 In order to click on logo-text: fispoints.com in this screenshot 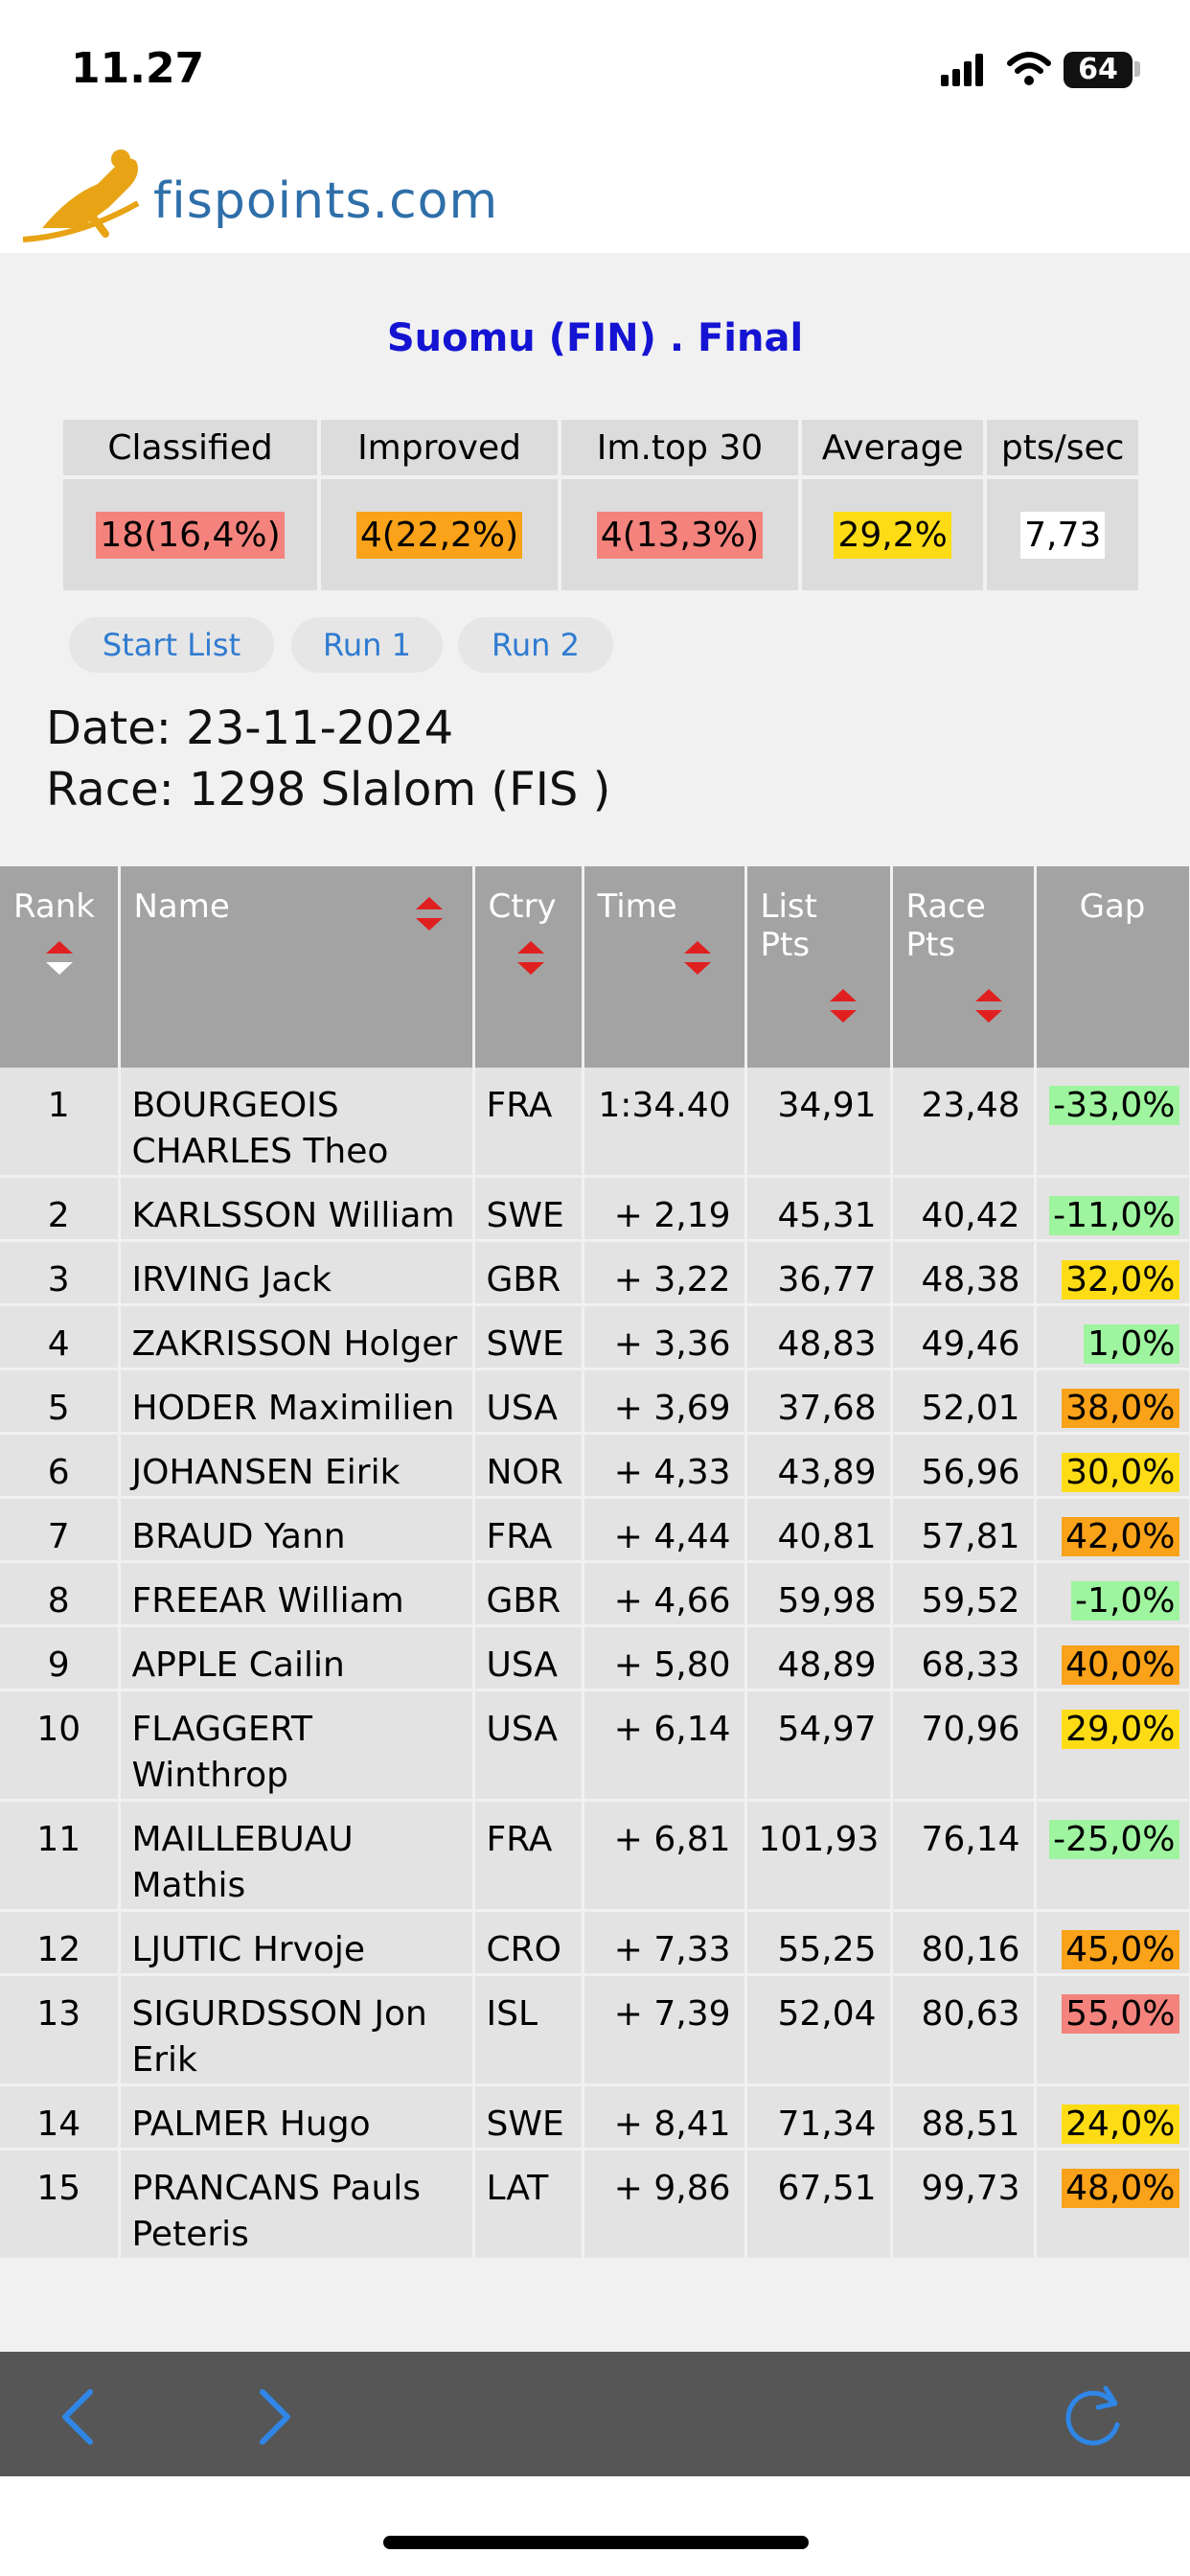, I will do `click(326, 201)`.